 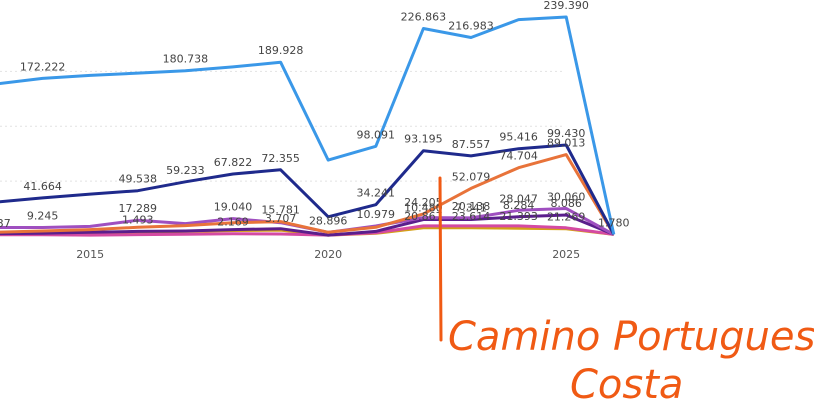 What do you see at coordinates (424, 17) in the screenshot?
I see `data-label: 226.863` at bounding box center [424, 17].